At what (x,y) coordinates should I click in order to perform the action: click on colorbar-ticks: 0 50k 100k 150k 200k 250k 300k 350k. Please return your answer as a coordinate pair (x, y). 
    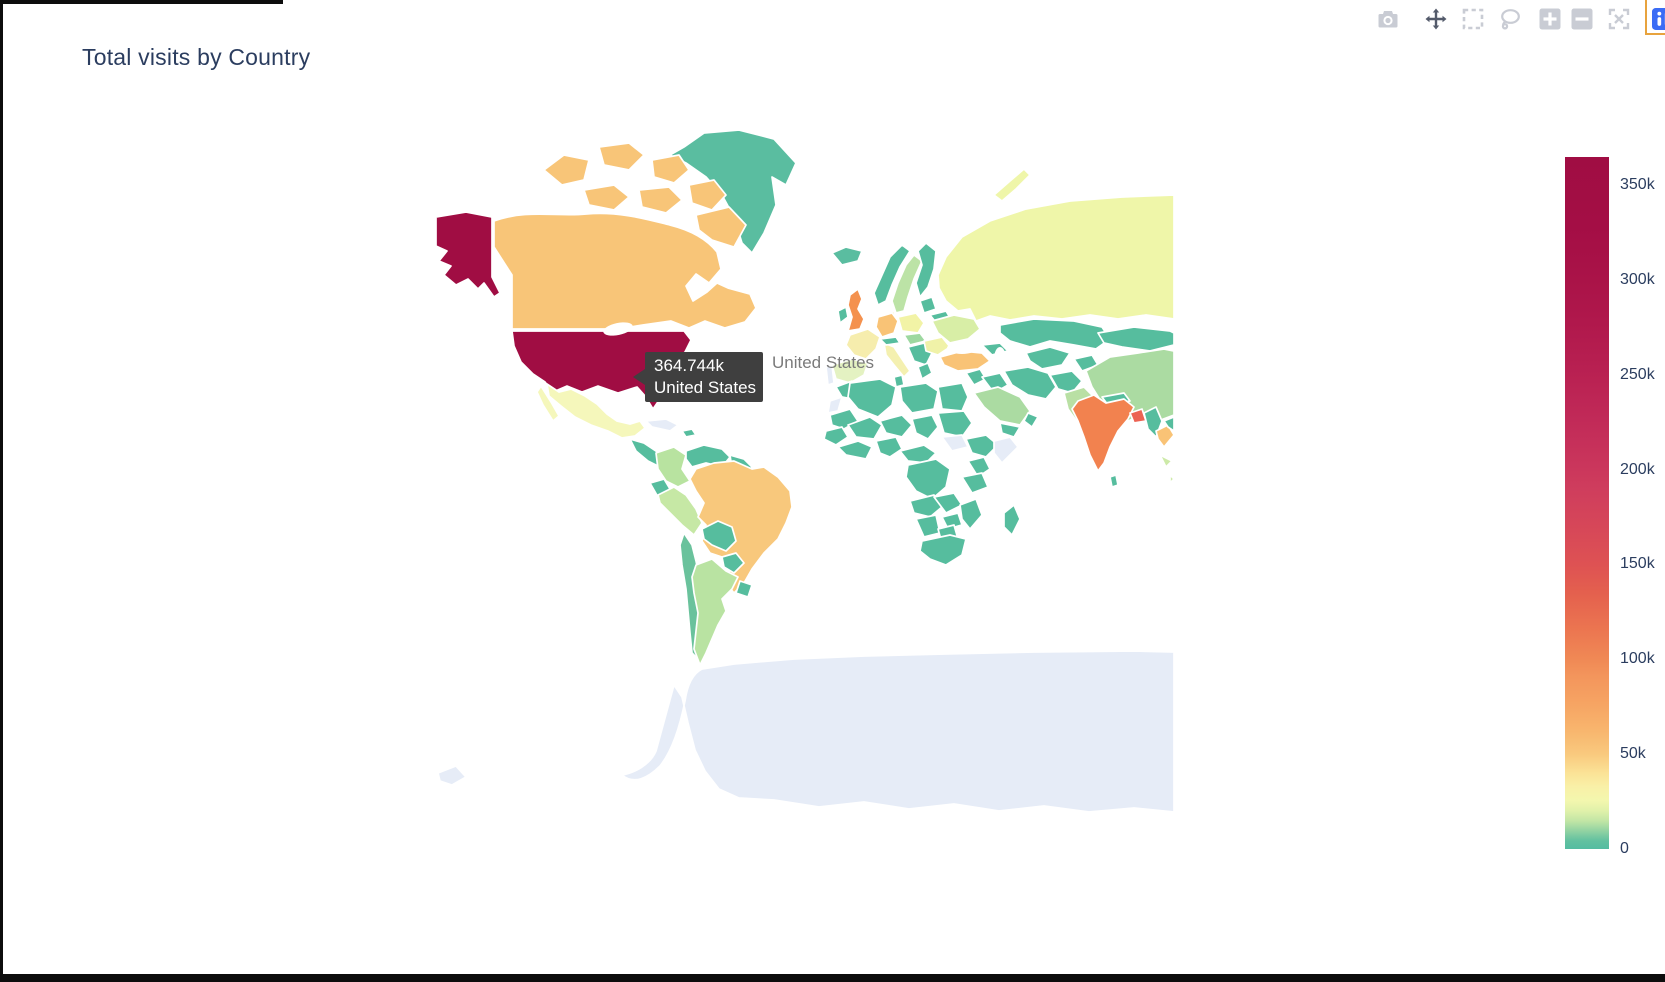
    Looking at the image, I should click on (1642, 507).